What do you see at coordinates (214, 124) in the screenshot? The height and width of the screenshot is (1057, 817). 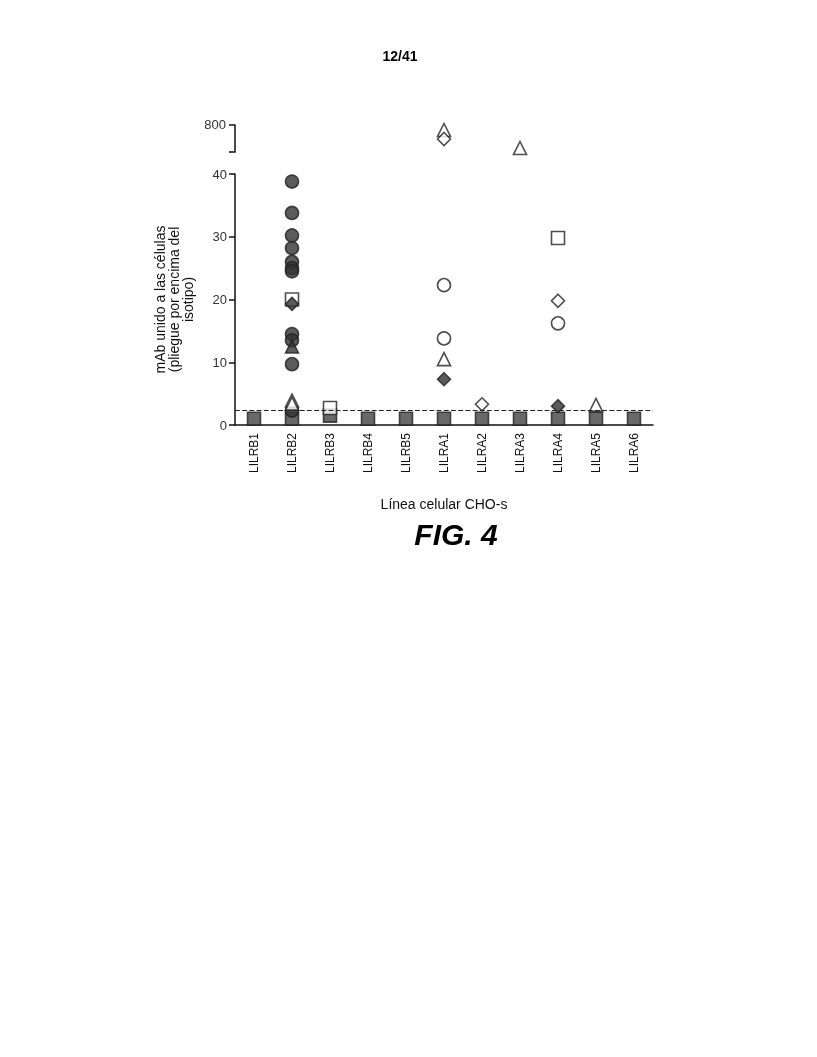 I see `text: 800` at bounding box center [214, 124].